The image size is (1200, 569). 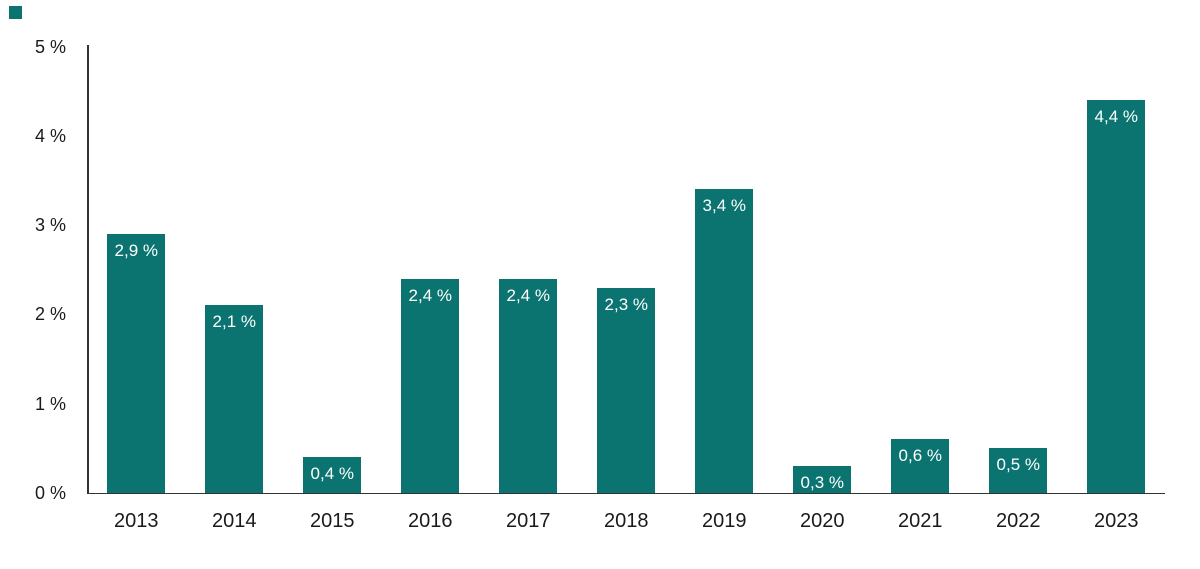 What do you see at coordinates (724, 206) in the screenshot?
I see `bar-value-label: 3,4 %` at bounding box center [724, 206].